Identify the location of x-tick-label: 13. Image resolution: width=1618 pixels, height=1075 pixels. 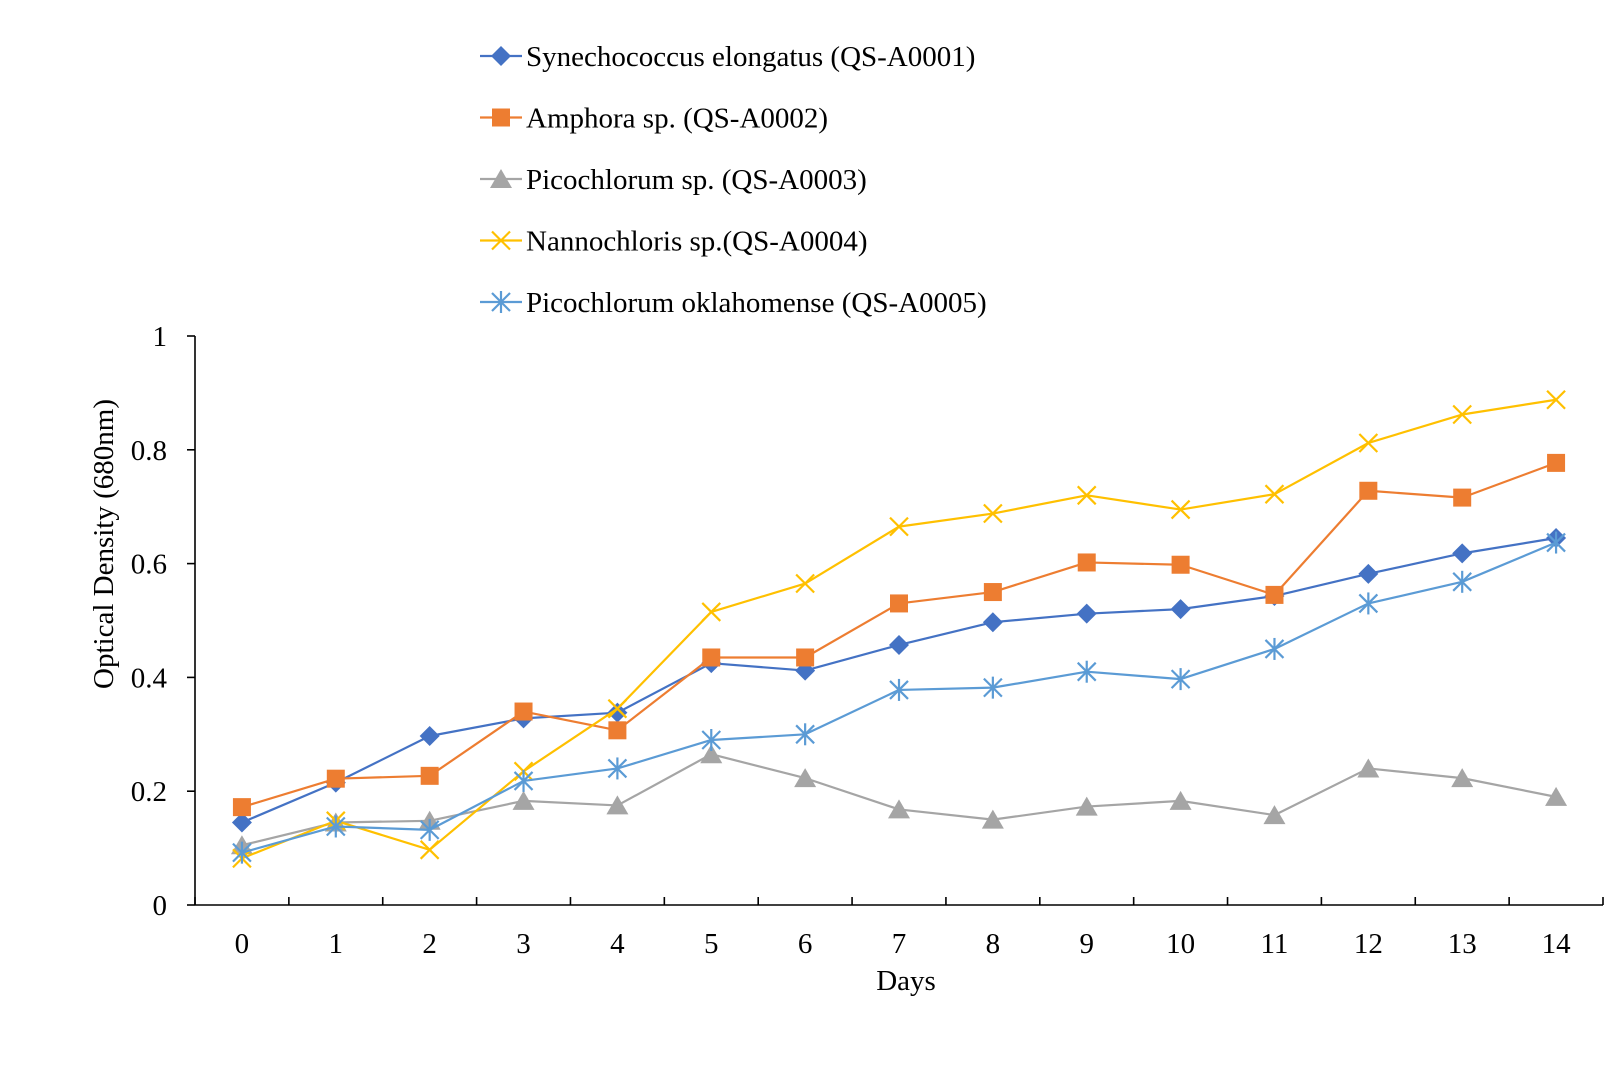
(1462, 944).